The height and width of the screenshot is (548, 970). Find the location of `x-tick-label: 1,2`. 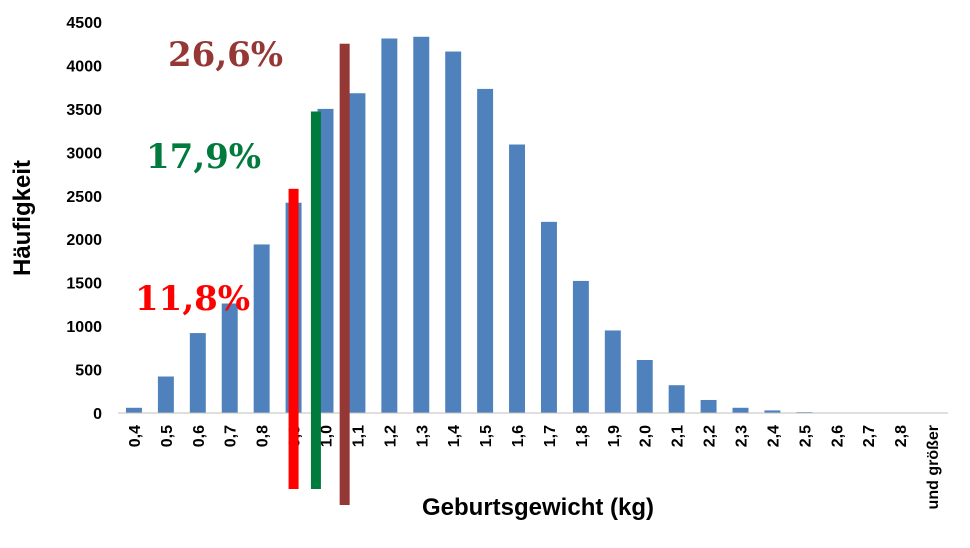

x-tick-label: 1,2 is located at coordinates (390, 436).